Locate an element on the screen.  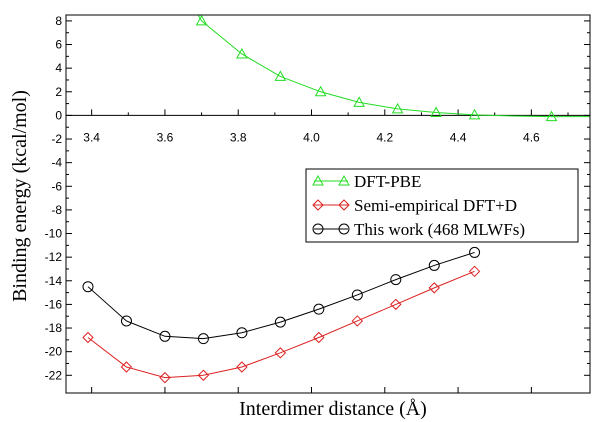
y-tick-label: -6 is located at coordinates (56, 186).